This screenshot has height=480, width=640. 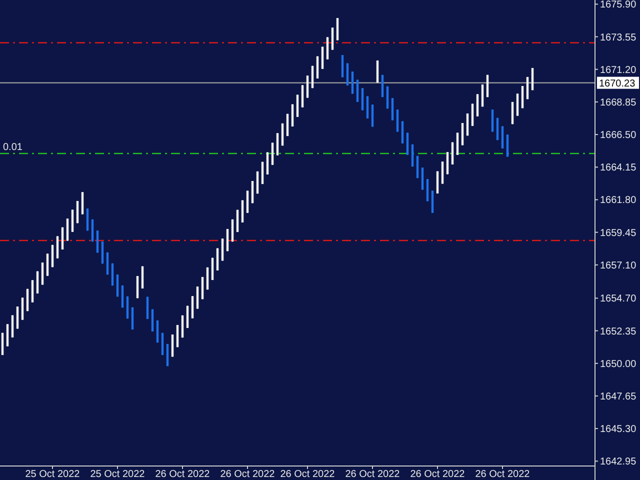 I want to click on ref-line-label: 1670.23, so click(x=617, y=84).